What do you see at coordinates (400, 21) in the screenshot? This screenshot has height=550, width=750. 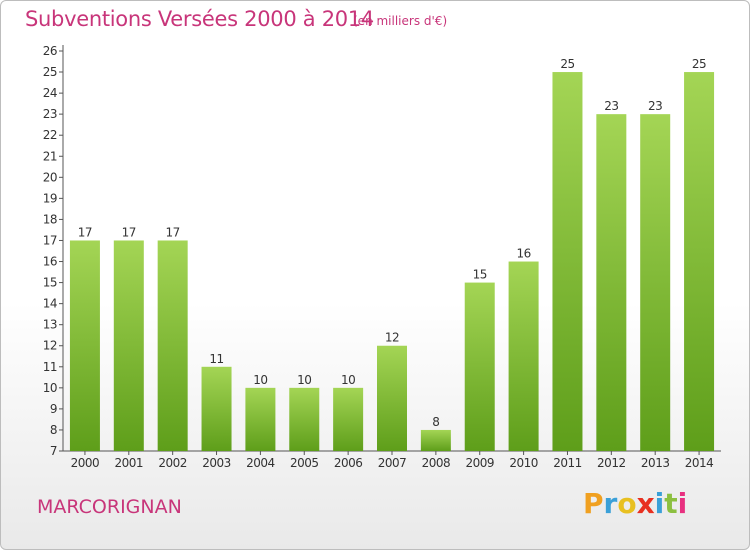 I see `chart-subtitle: (en milliers d'€)` at bounding box center [400, 21].